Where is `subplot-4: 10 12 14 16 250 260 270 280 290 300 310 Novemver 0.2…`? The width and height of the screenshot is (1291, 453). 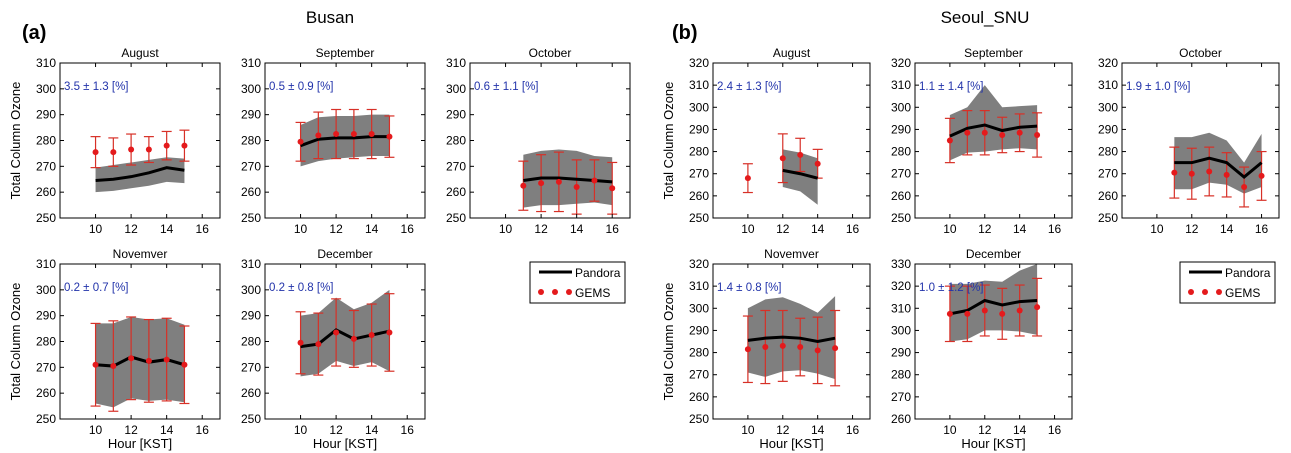 subplot-4: 10 12 14 16 250 260 270 280 290 300 310 Novemver 0.2… is located at coordinates (114, 349).